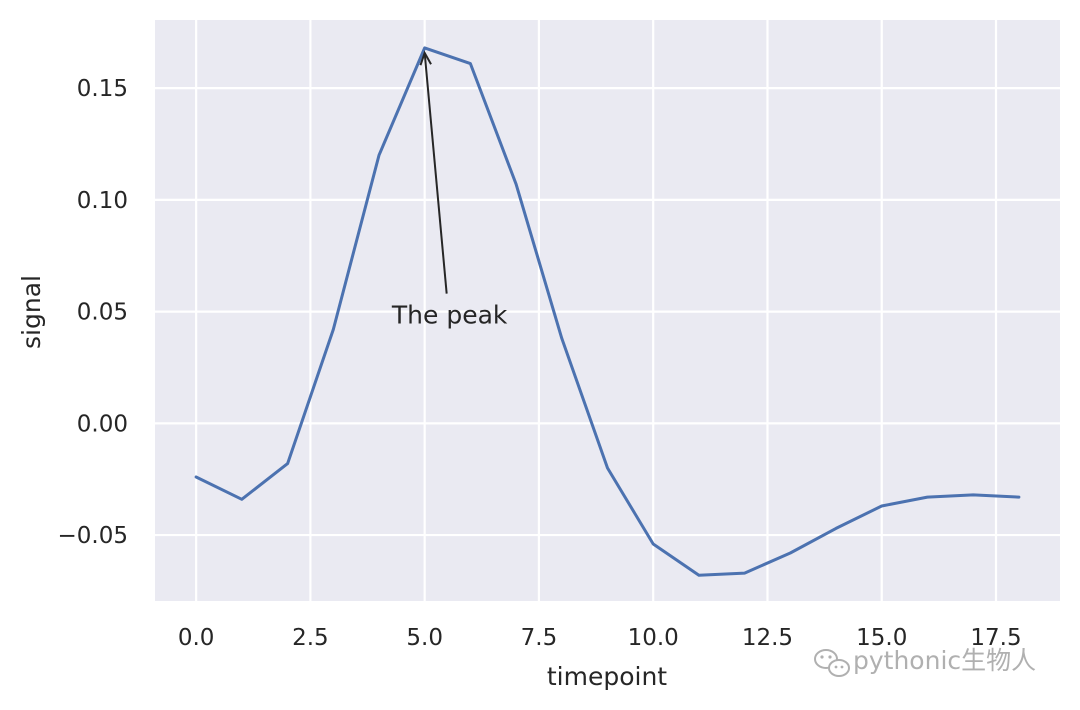  Describe the element at coordinates (102, 89) in the screenshot. I see `y-tick-label: 0.15` at that location.